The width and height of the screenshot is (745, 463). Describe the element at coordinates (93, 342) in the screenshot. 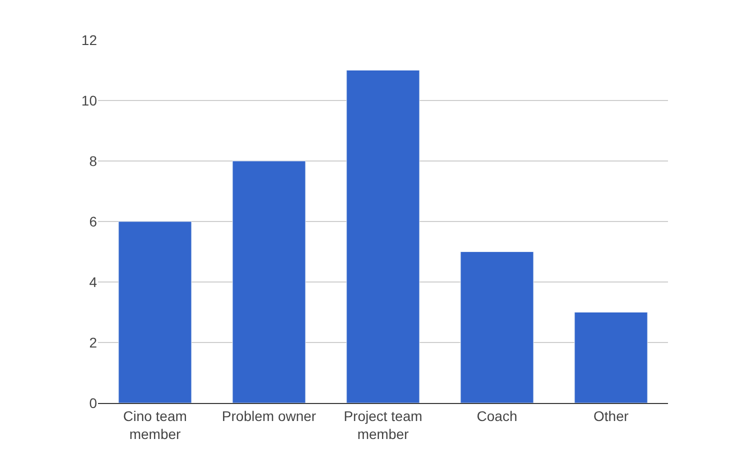

I see `y-tick-label: 2` at that location.